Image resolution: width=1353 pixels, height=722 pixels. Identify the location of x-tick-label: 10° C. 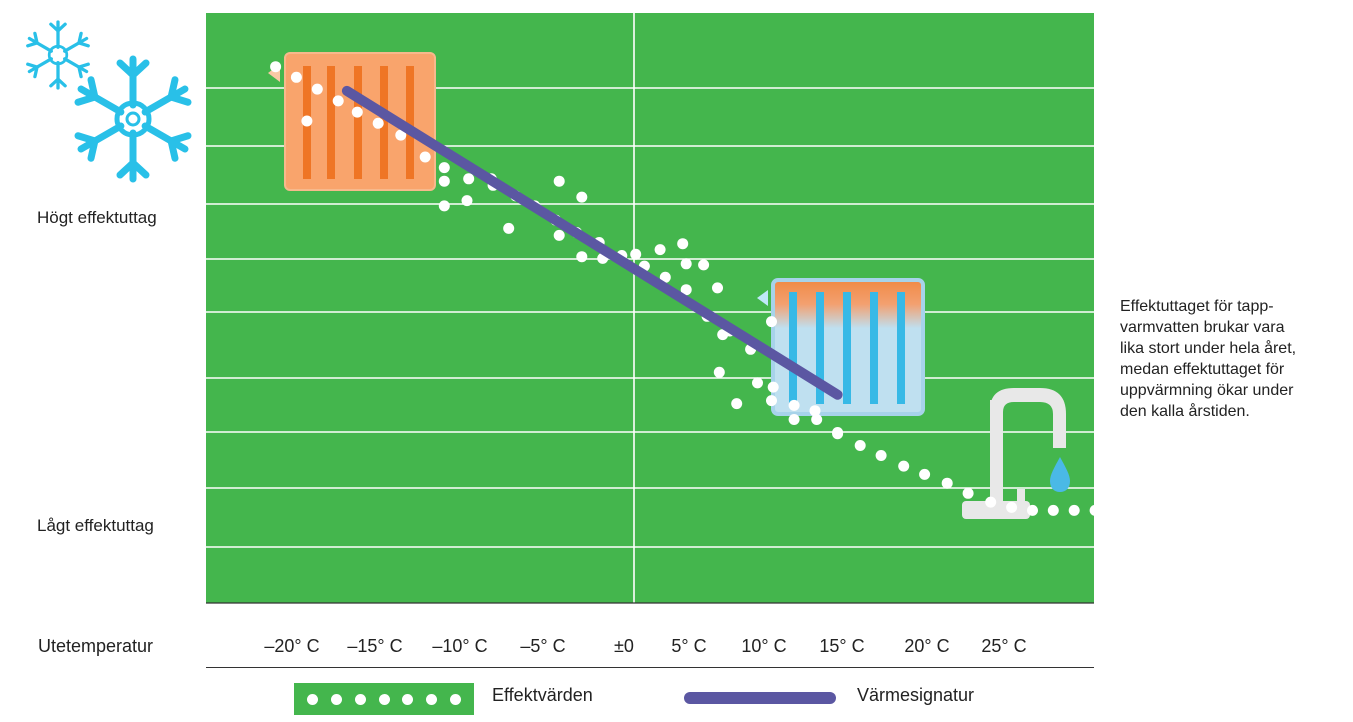
(764, 646).